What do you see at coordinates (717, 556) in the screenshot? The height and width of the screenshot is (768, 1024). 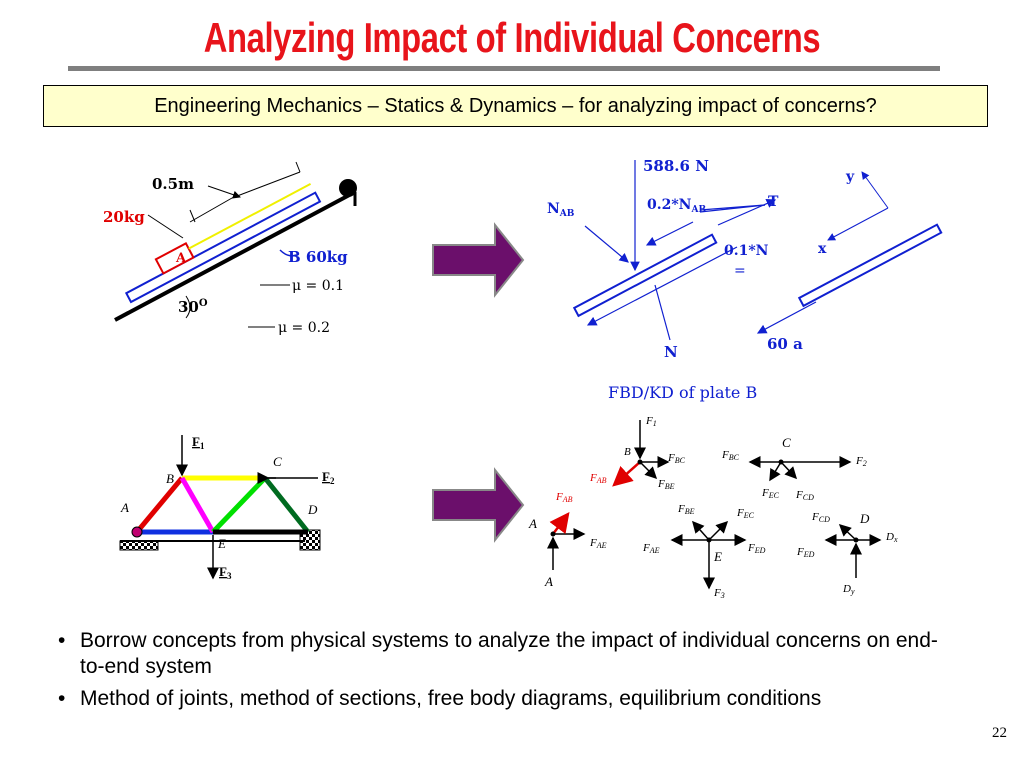 I see `je-node: E` at bounding box center [717, 556].